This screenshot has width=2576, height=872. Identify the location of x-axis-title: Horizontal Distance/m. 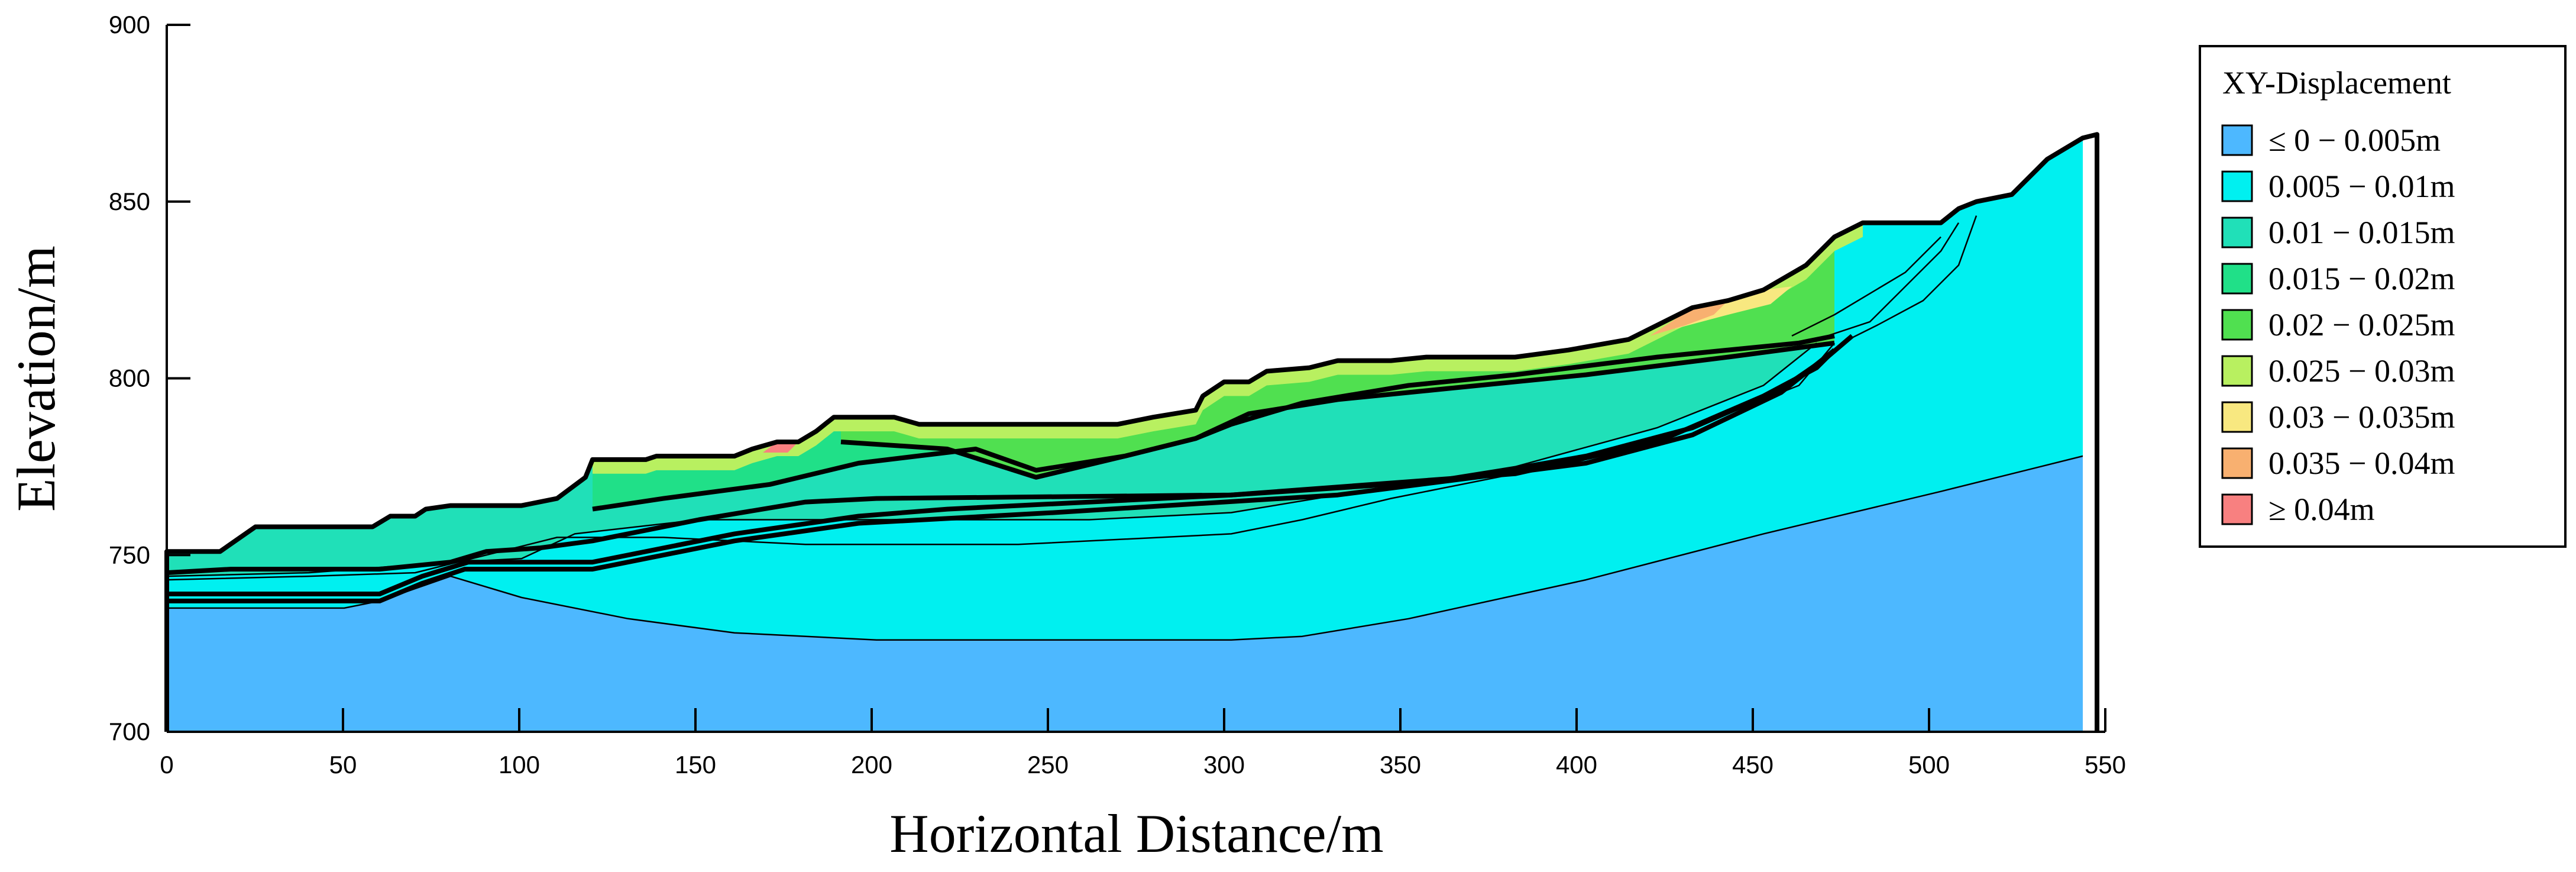
(1136, 833).